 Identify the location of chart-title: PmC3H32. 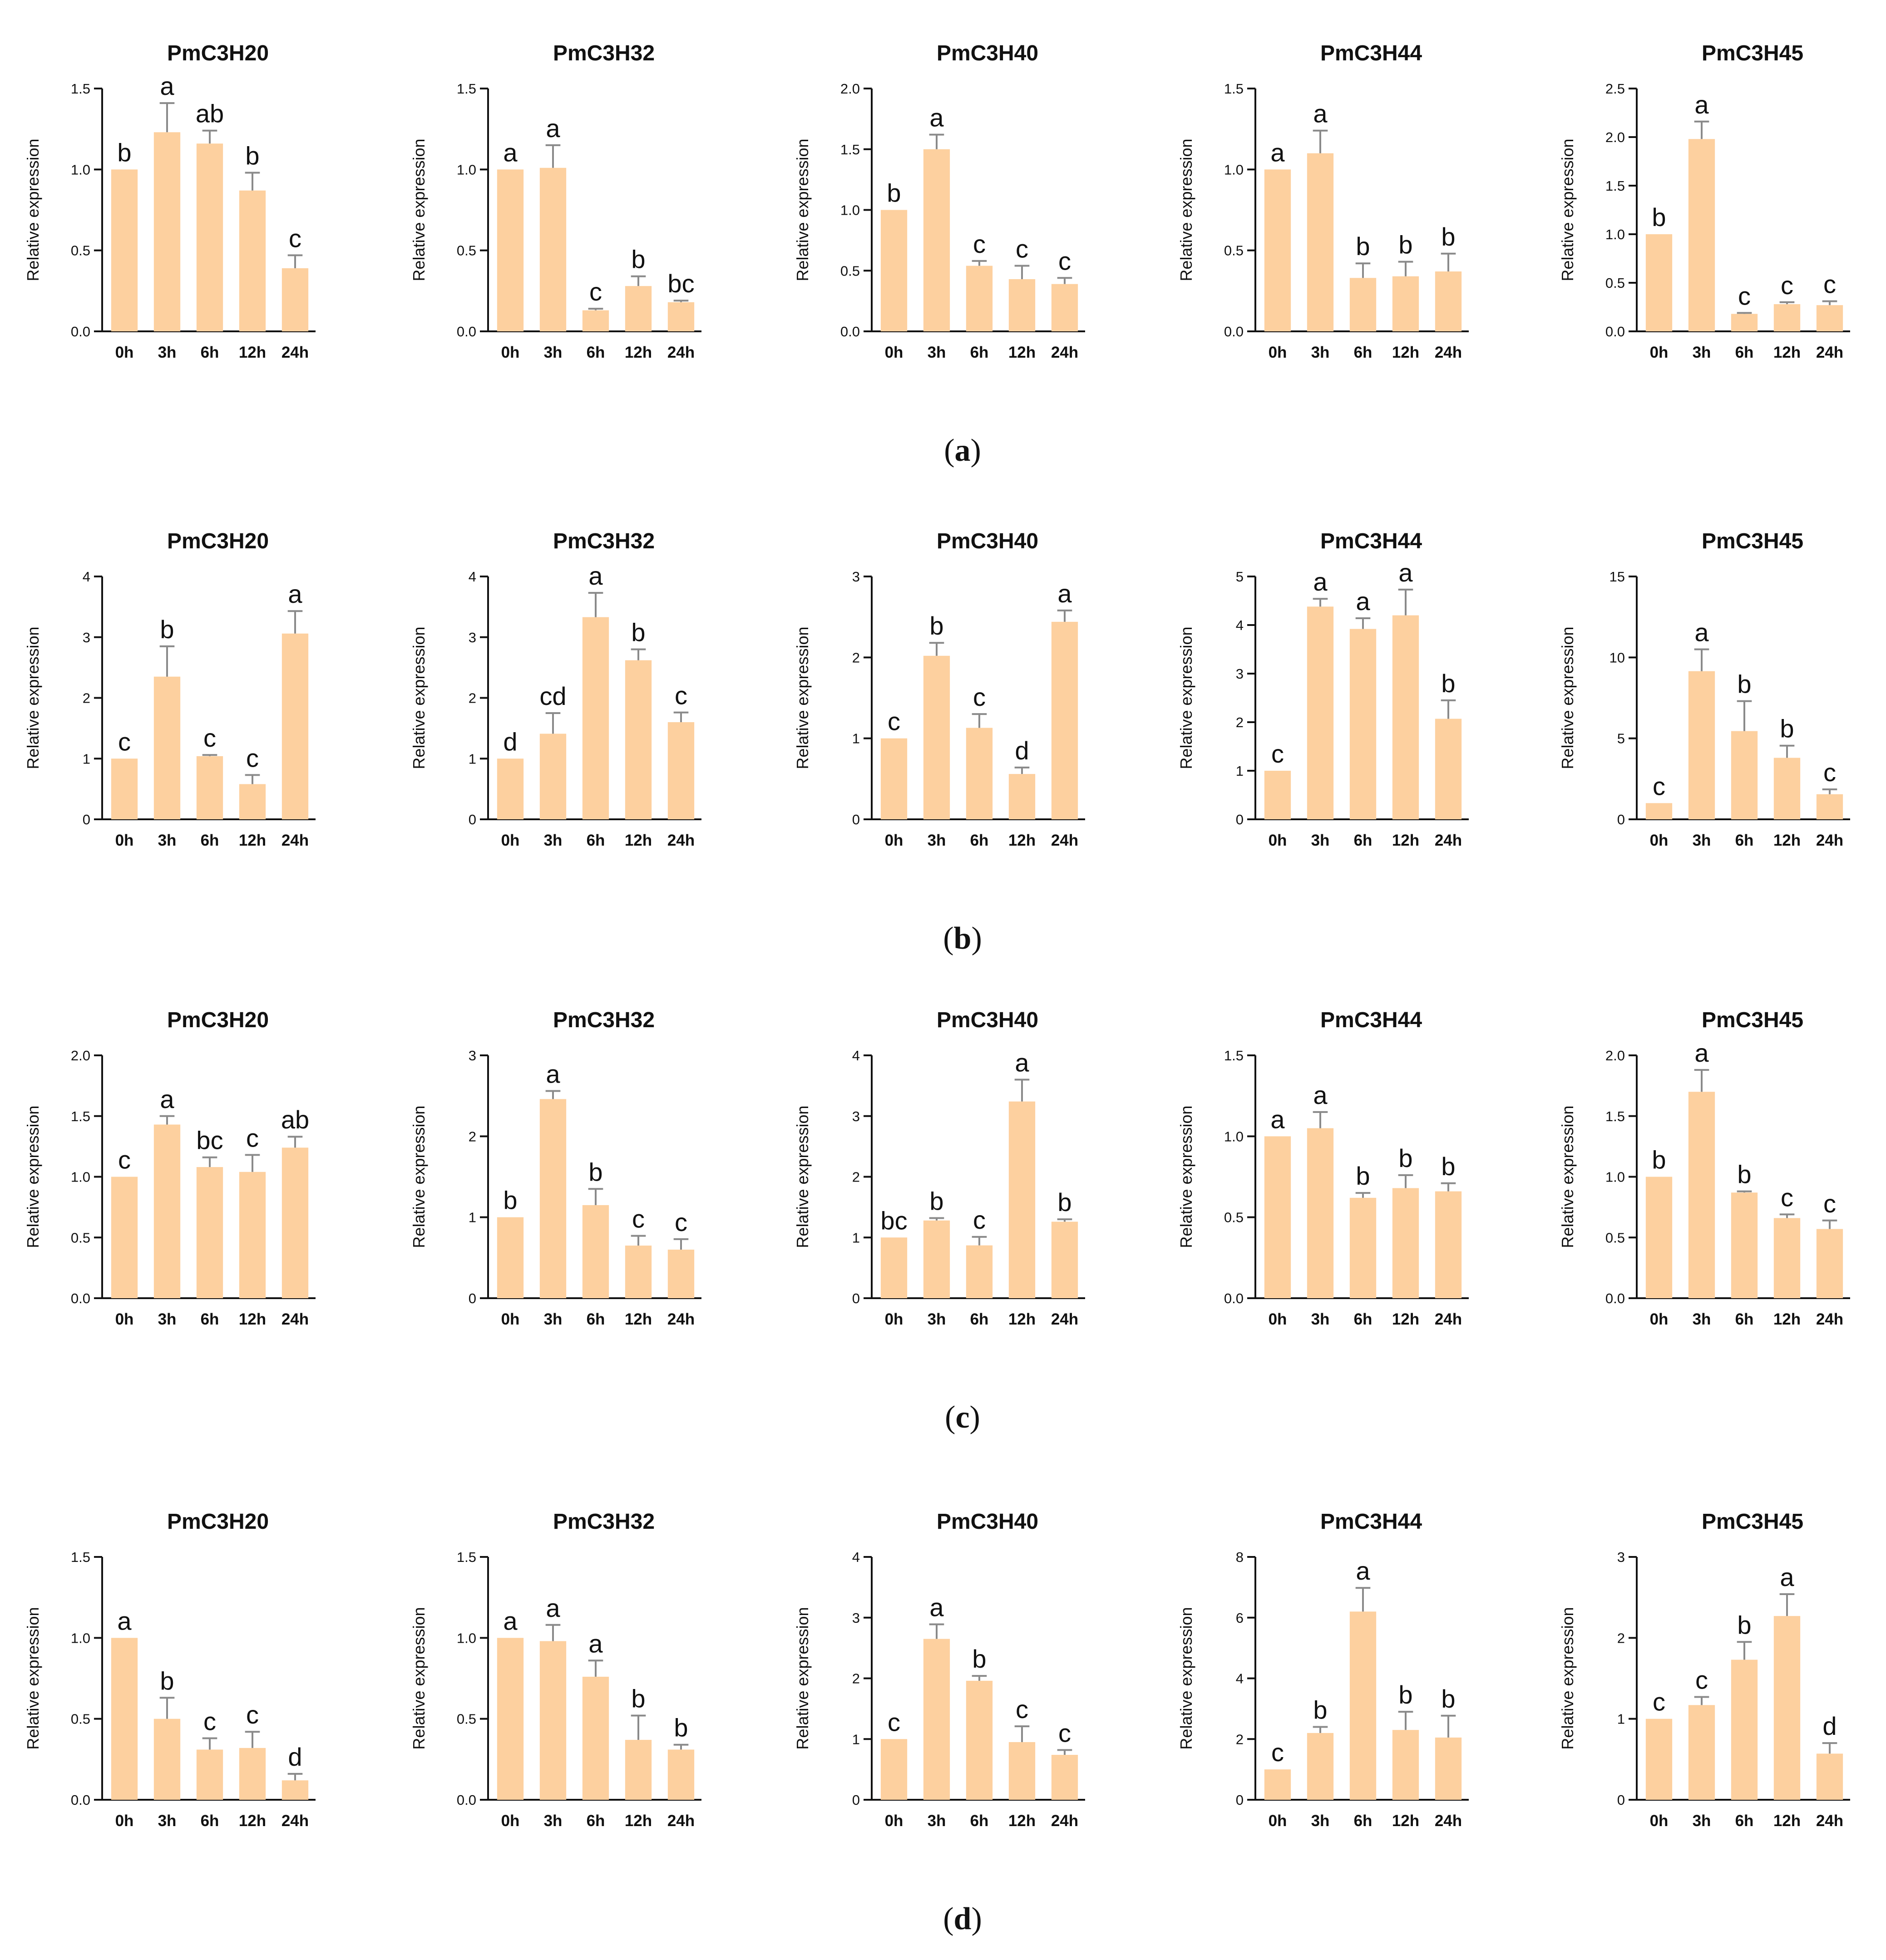
(604, 53).